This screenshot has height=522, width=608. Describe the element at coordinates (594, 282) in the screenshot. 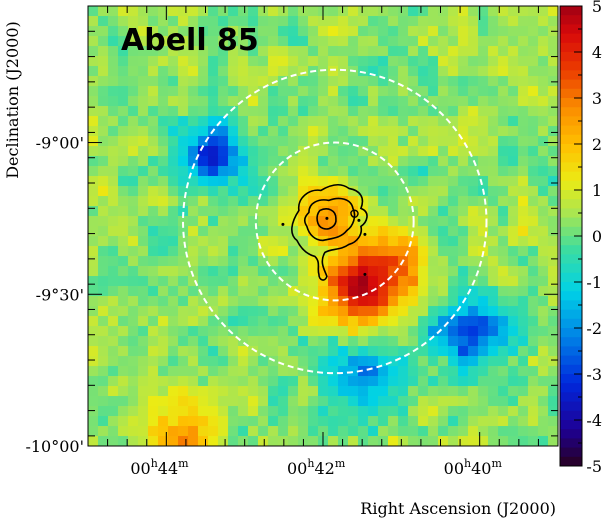

I see `colorbar-label: -1` at that location.